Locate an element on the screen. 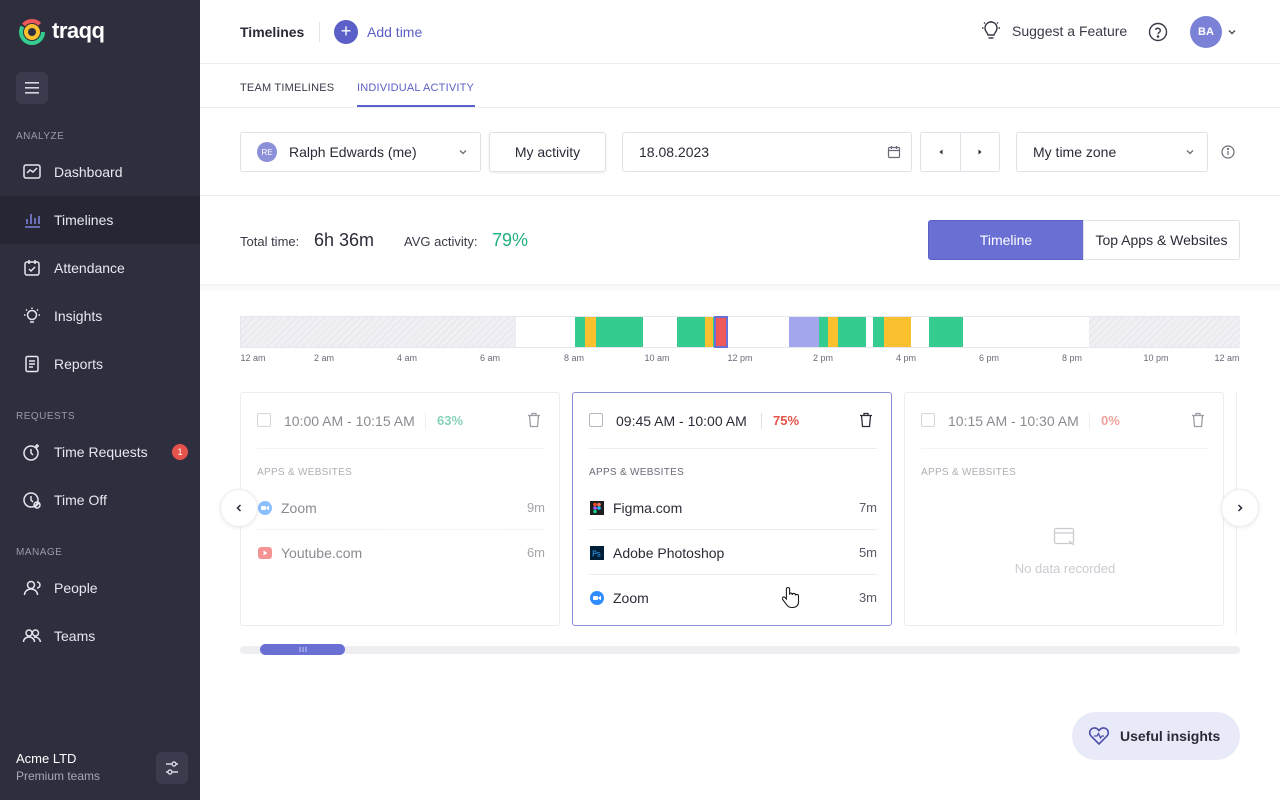  view-top-apps-button: Top Apps & Websites is located at coordinates (1161, 240).